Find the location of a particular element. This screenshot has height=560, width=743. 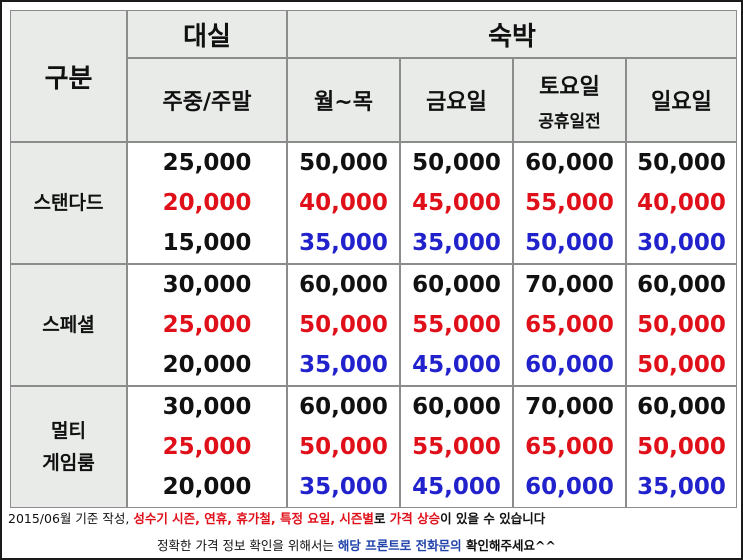

day-header-sun: 일요일 is located at coordinates (682, 100).